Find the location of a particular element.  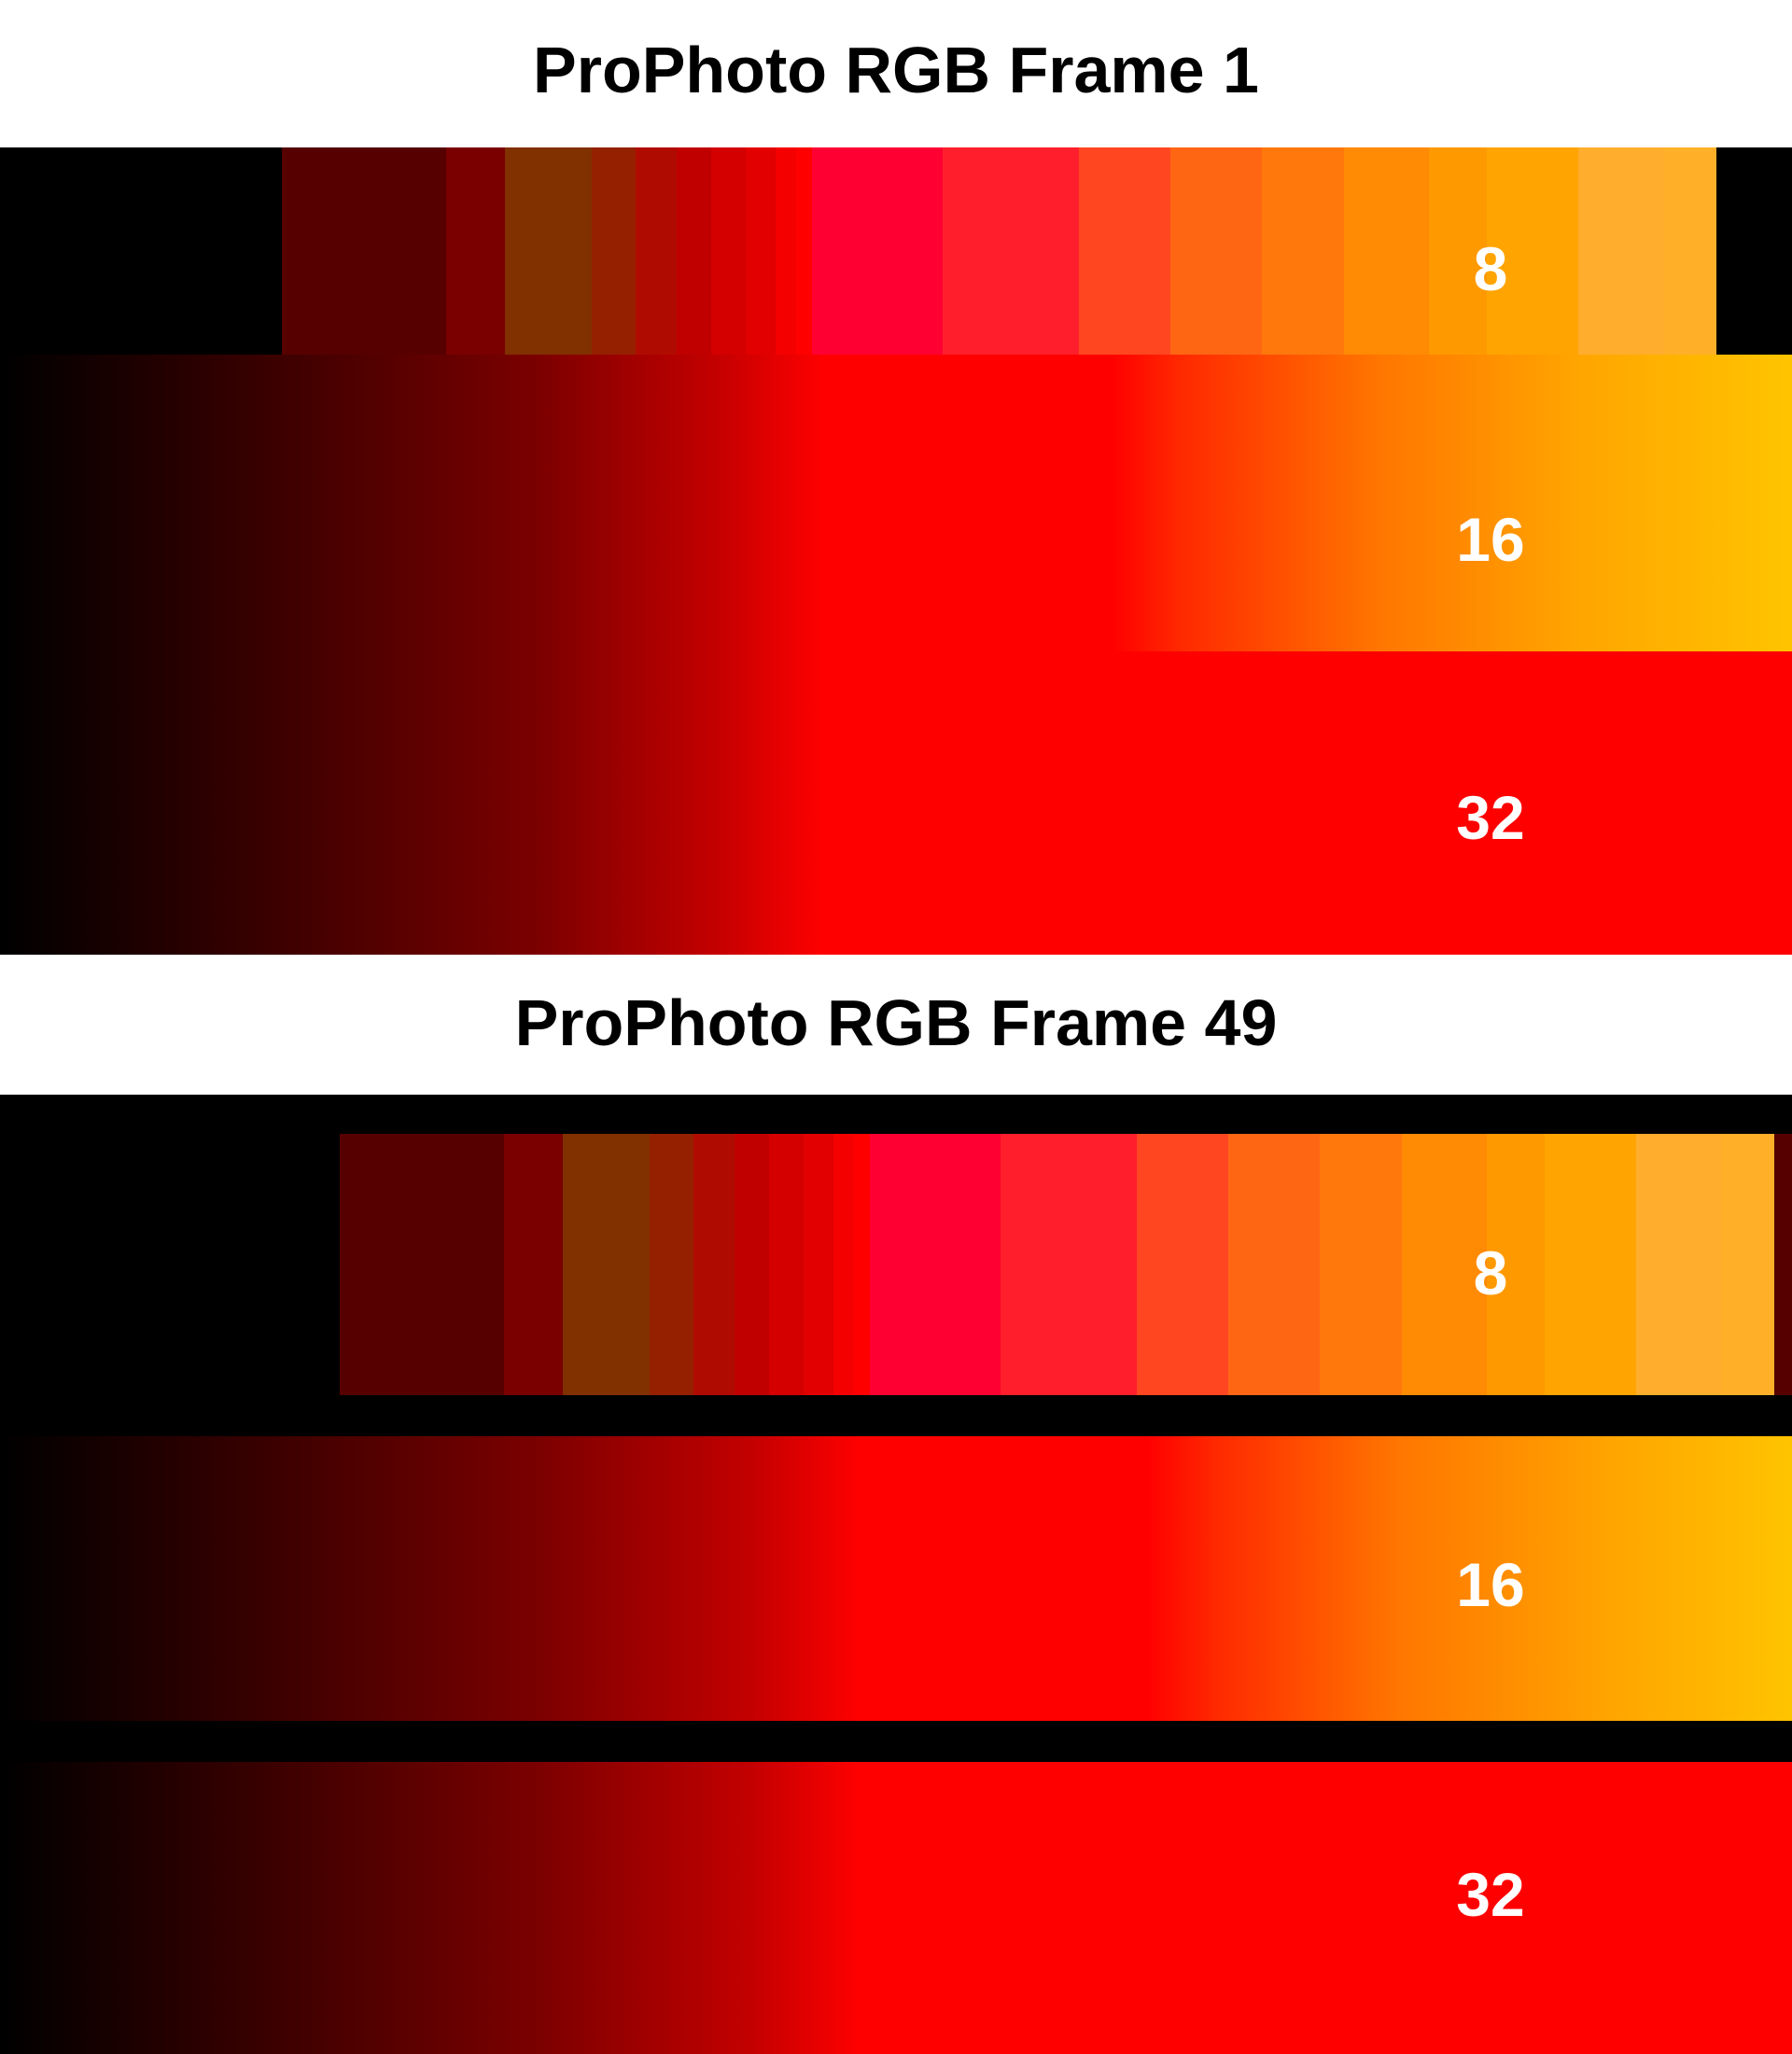

frame-49-32bit-strip is located at coordinates (896, 1908).